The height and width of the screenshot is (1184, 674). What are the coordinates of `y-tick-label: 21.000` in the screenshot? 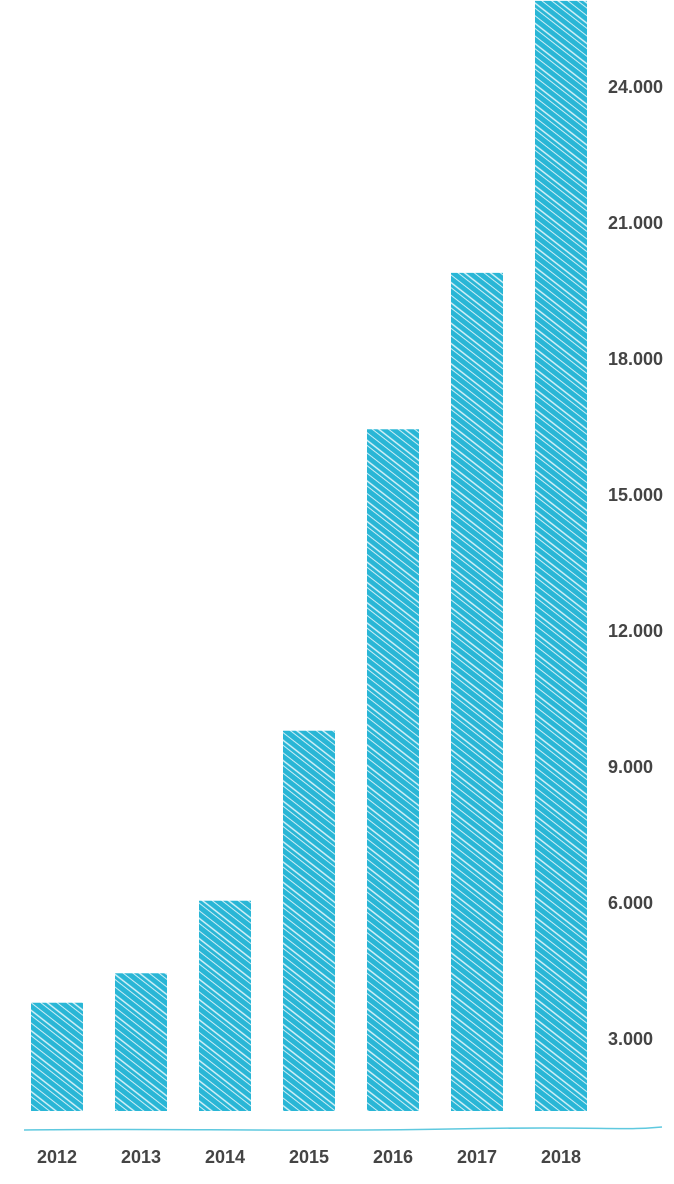 It's located at (635, 223).